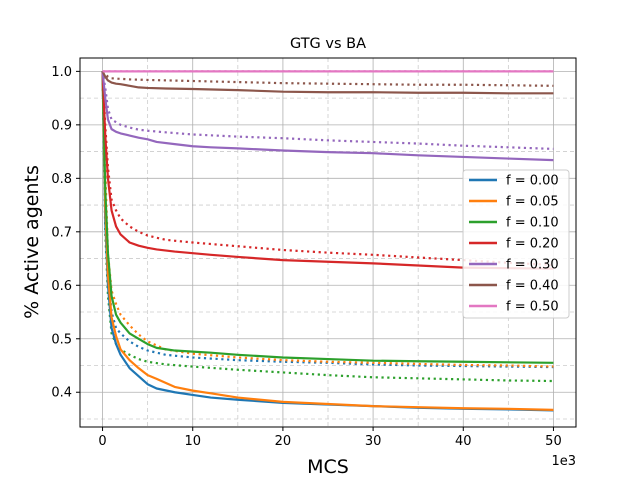  What do you see at coordinates (532, 265) in the screenshot?
I see `legend-label: f = 0.30` at bounding box center [532, 265].